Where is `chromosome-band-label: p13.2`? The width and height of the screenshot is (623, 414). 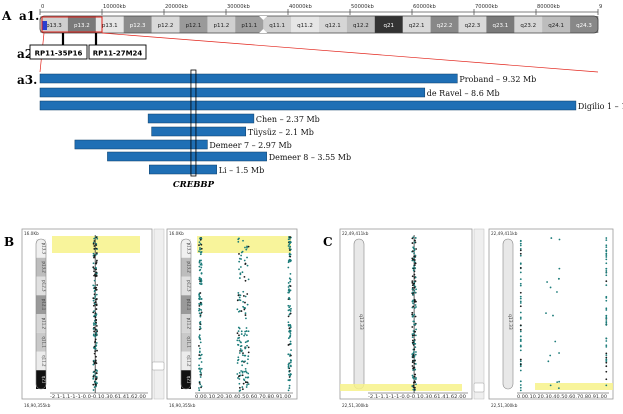 chromosome-band-label: p13.2 is located at coordinates (189, 267).